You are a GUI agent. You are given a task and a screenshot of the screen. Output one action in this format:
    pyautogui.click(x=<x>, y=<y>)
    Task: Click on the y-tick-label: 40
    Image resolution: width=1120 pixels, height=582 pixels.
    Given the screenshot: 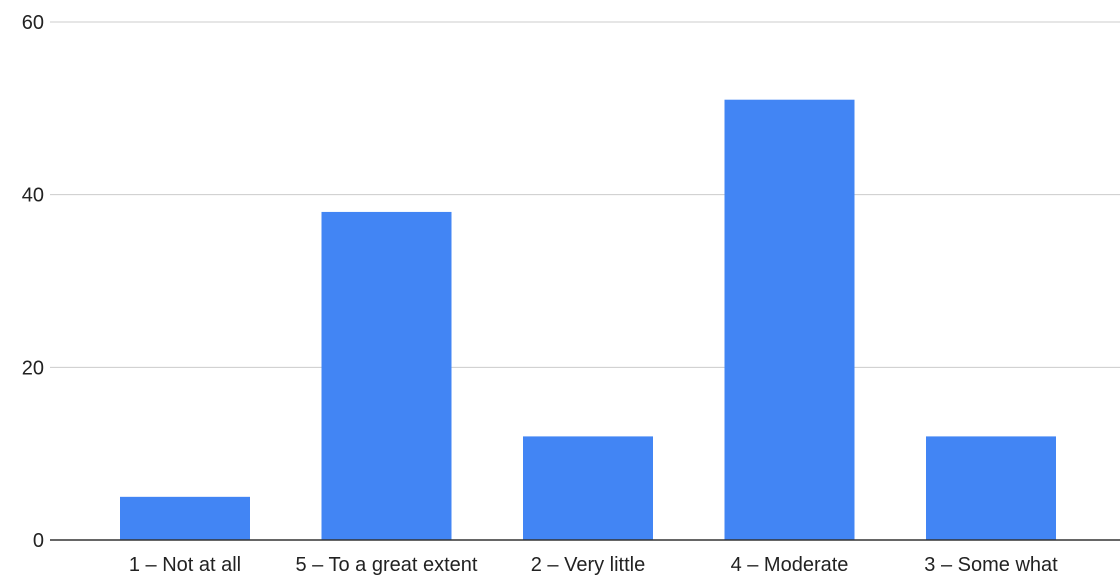 What is the action you would take?
    pyautogui.click(x=33, y=196)
    